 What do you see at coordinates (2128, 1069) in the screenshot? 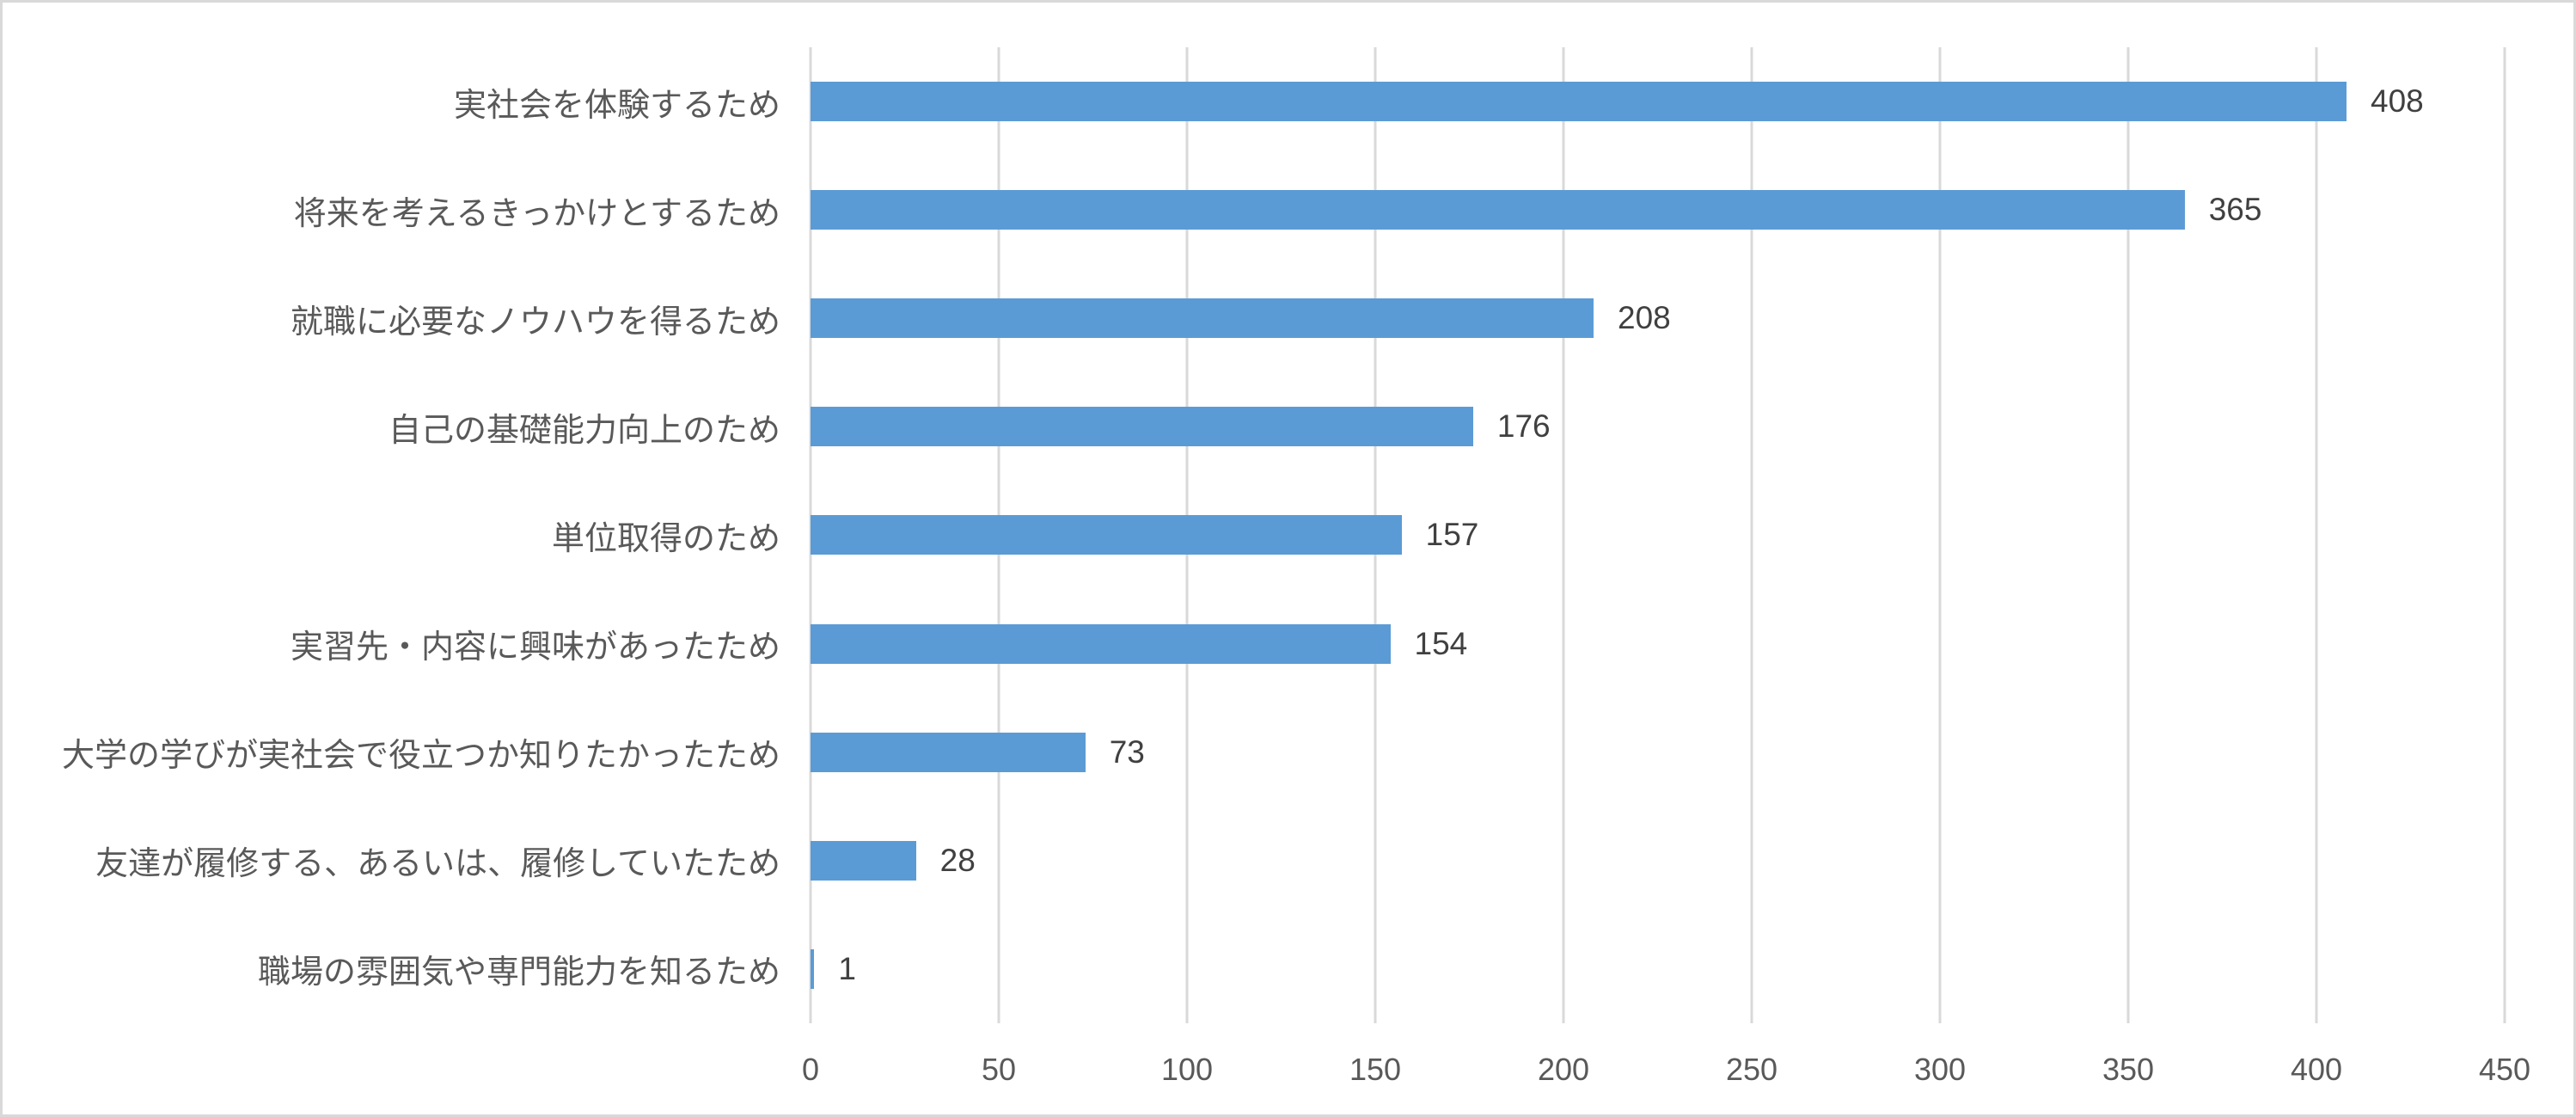
I see `x-tick-label: 350` at bounding box center [2128, 1069].